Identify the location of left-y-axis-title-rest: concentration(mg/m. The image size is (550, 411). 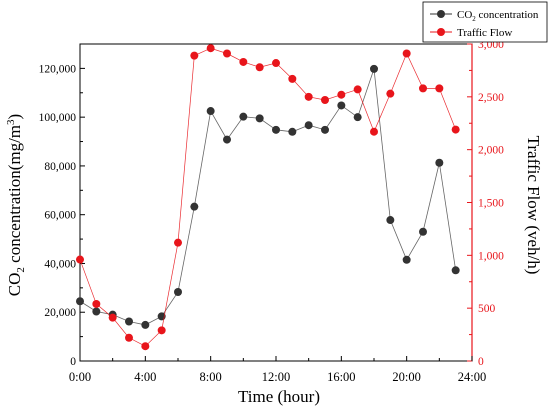
(14, 196).